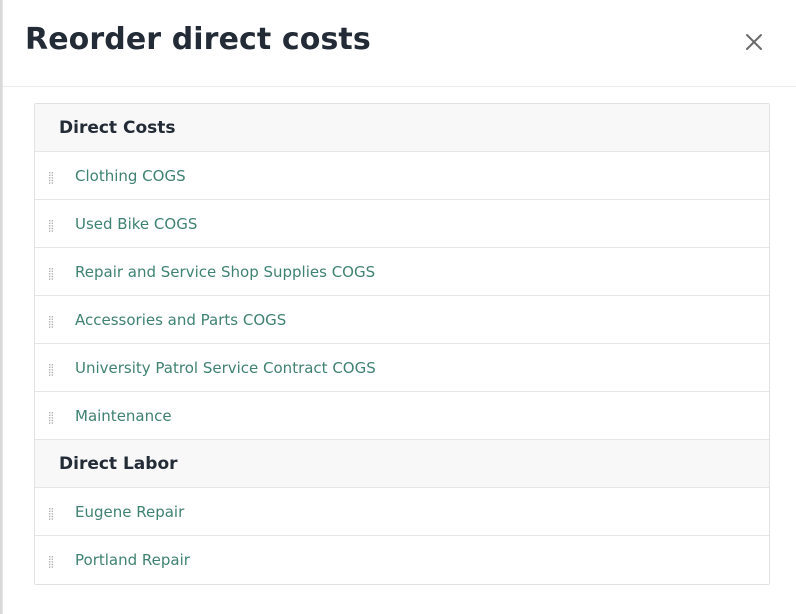 This screenshot has width=796, height=614. I want to click on list-item: Repair and Service Shop Supplies COGS, so click(402, 272).